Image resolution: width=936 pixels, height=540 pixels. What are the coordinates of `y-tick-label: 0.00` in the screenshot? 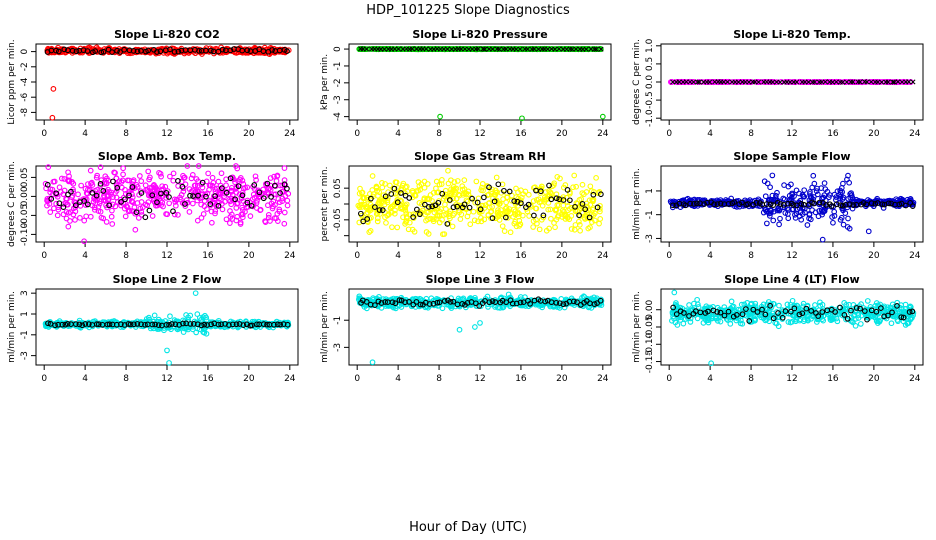 It's located at (25, 196).